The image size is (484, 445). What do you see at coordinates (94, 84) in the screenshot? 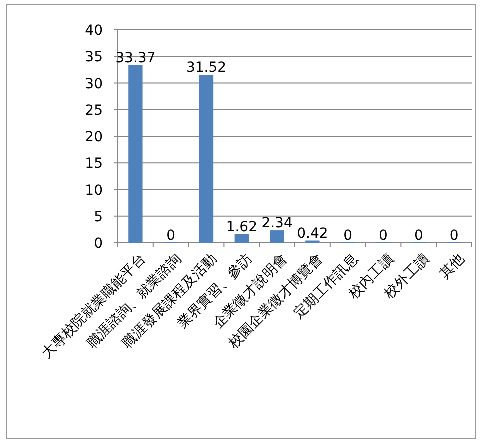
I see `y-tick-label: 30` at bounding box center [94, 84].